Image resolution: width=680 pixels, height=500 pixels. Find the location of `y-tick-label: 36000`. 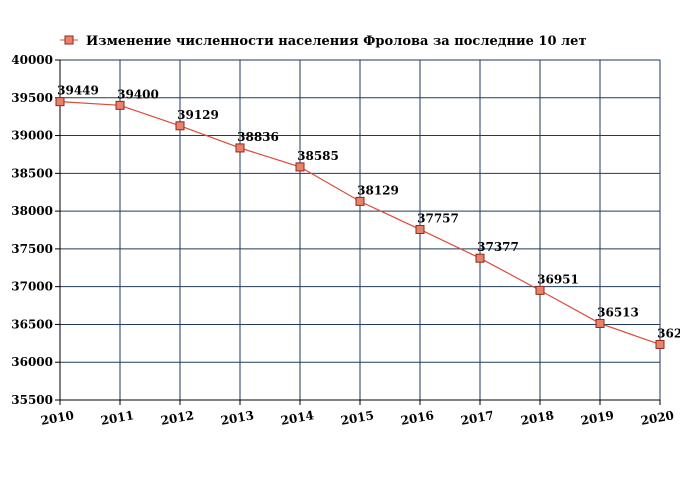

y-tick-label: 36000 is located at coordinates (32, 362).